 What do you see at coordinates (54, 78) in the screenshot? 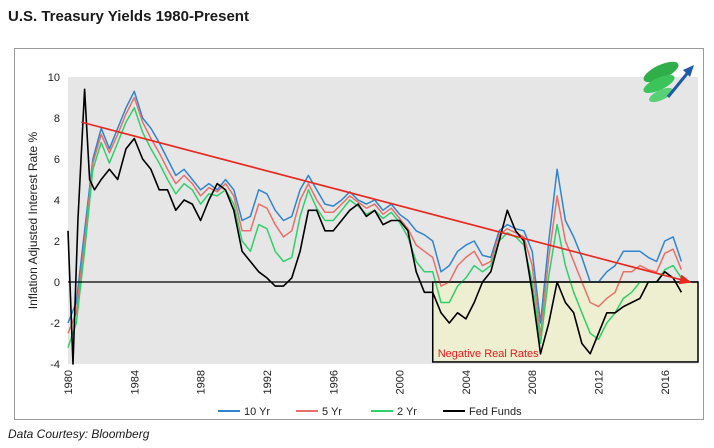
I see `y-tick-label-7: 10` at bounding box center [54, 78].